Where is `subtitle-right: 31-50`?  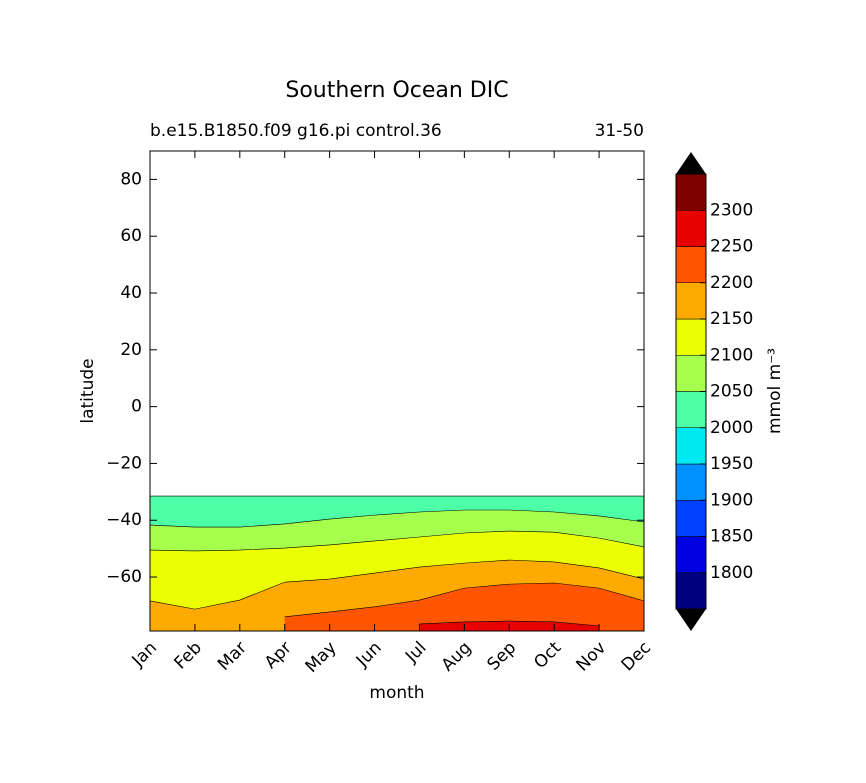 subtitle-right: 31-50 is located at coordinates (619, 131).